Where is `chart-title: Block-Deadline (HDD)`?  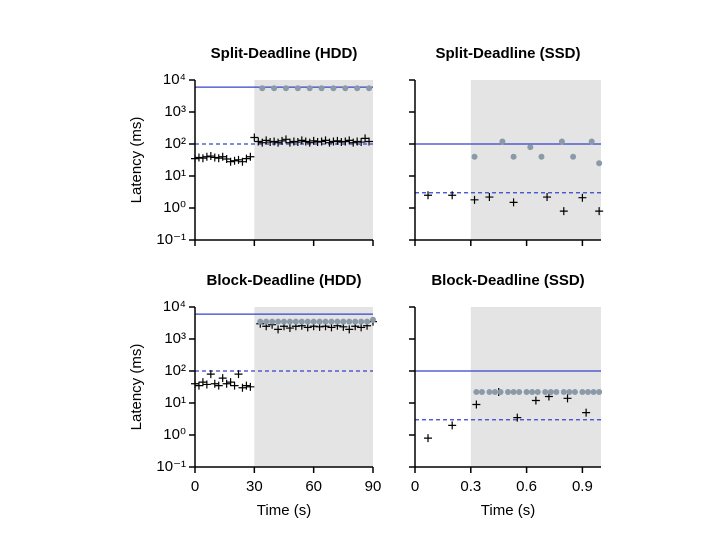
chart-title: Block-Deadline (HDD) is located at coordinates (283, 280).